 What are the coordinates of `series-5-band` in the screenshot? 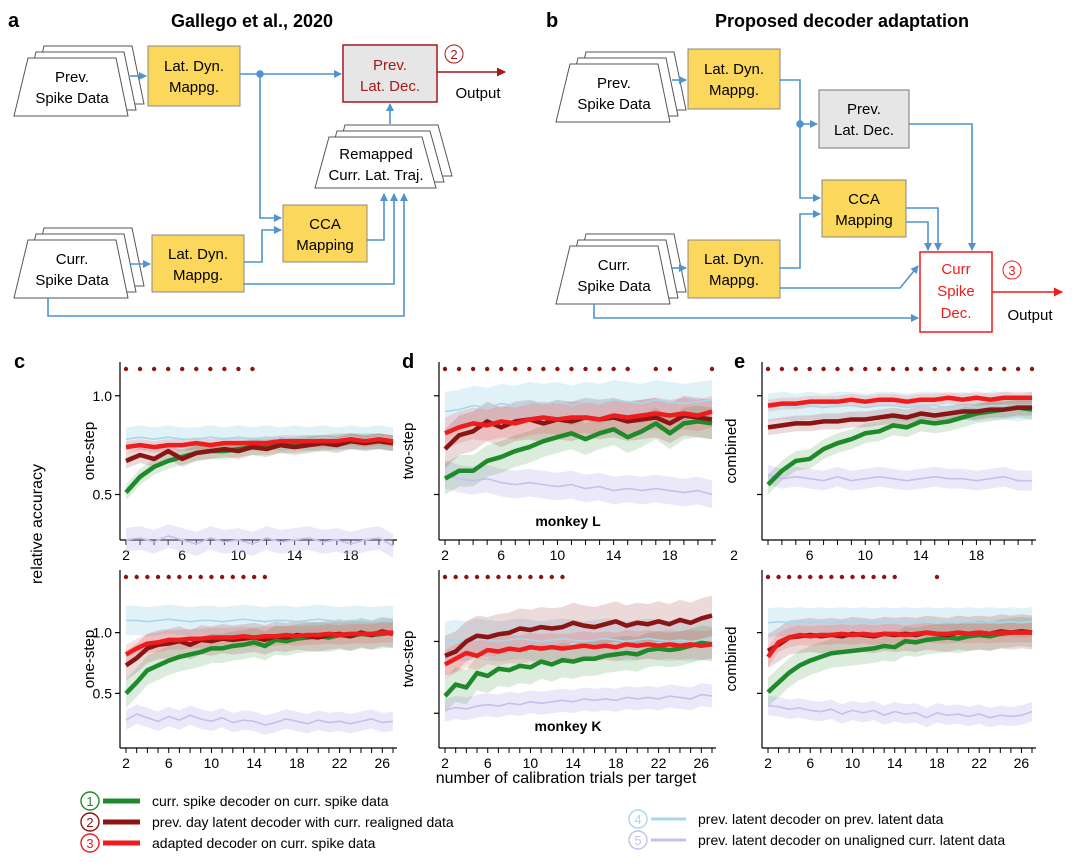 It's located at (900, 711).